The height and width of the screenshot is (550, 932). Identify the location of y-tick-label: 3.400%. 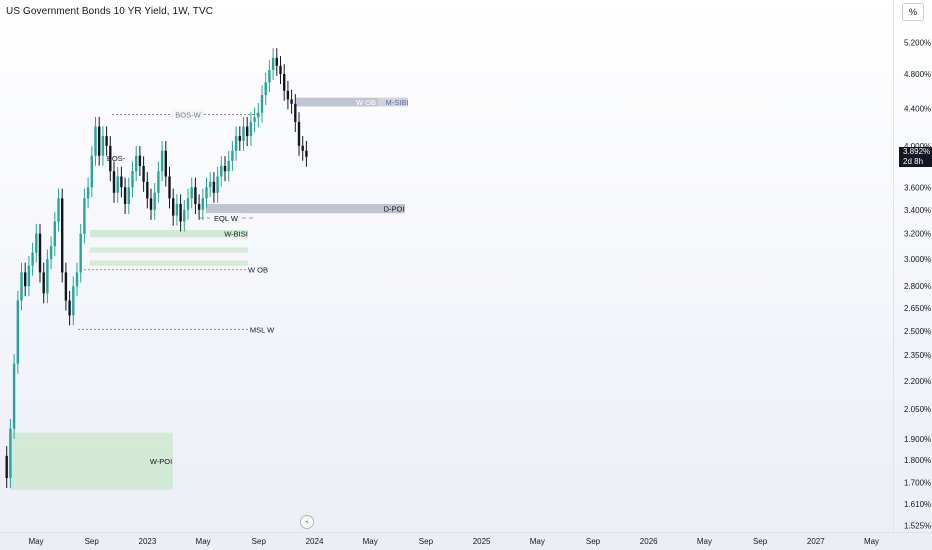
(917, 210).